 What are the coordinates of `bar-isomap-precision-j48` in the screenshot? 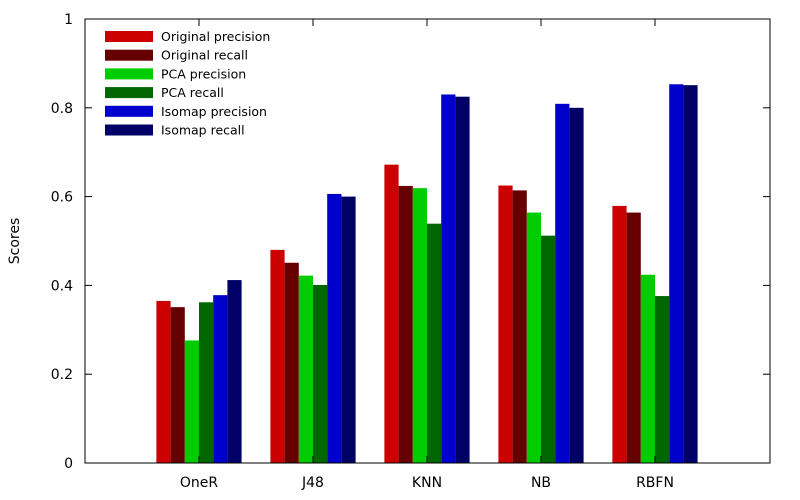 It's located at (334, 328).